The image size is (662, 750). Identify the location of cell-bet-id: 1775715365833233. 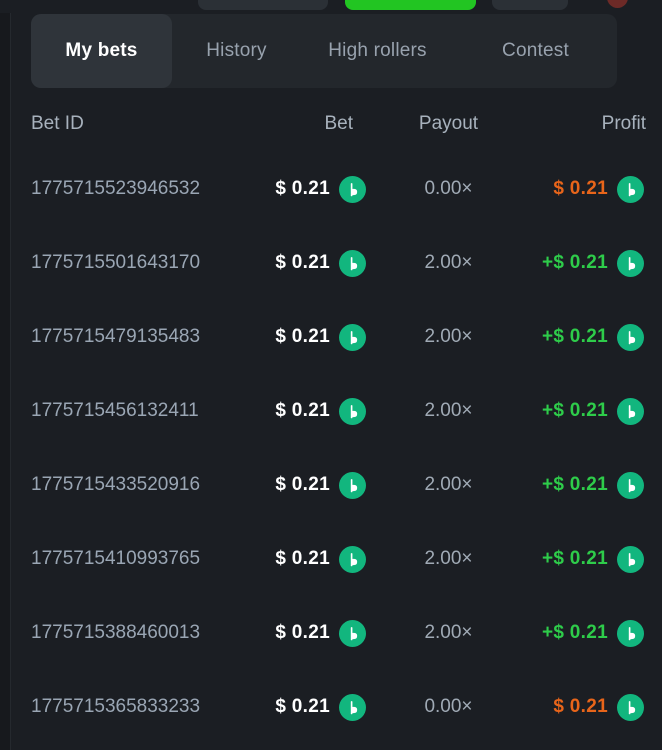
(113, 707).